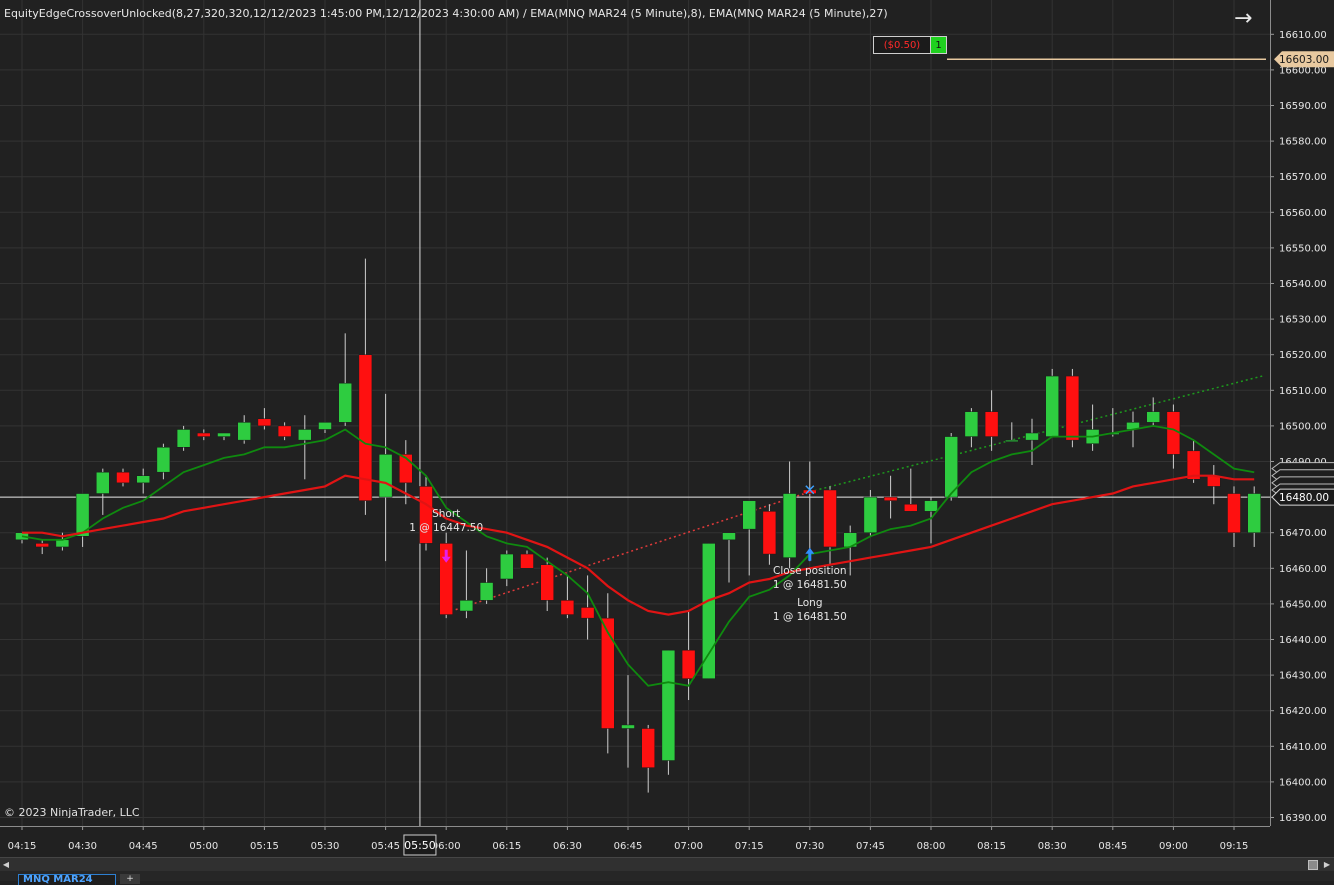 This screenshot has height=885, width=1334. I want to click on time-tick-label: 04:45, so click(143, 846).